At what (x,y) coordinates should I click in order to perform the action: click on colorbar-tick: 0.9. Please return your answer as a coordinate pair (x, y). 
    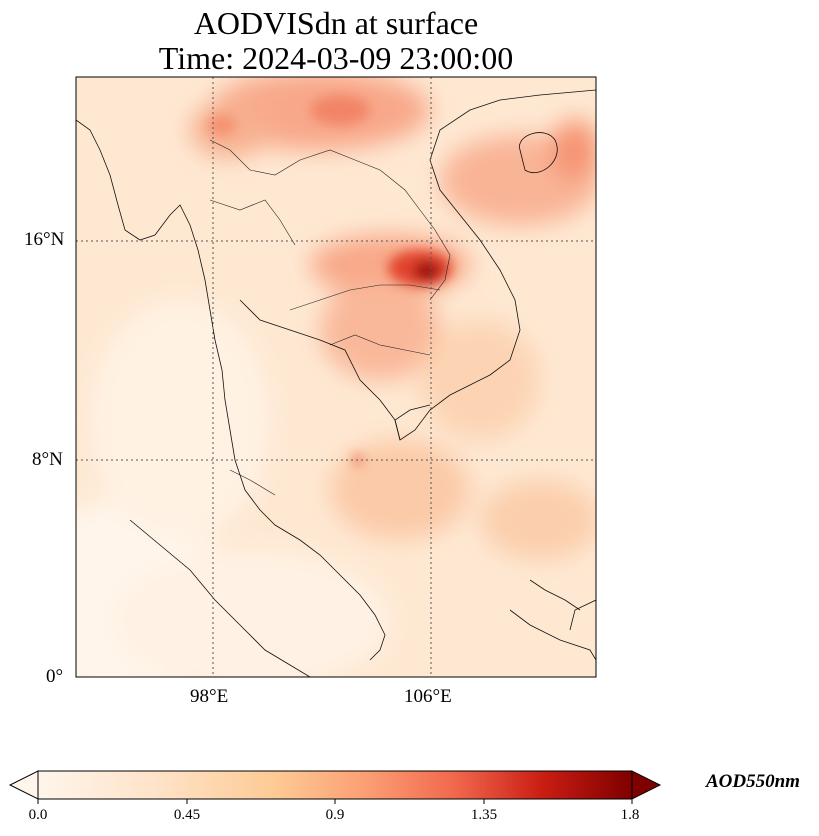
    Looking at the image, I should click on (335, 815).